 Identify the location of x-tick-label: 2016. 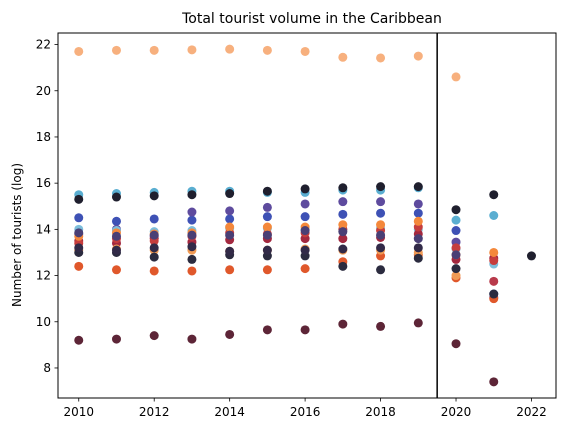
(305, 412).